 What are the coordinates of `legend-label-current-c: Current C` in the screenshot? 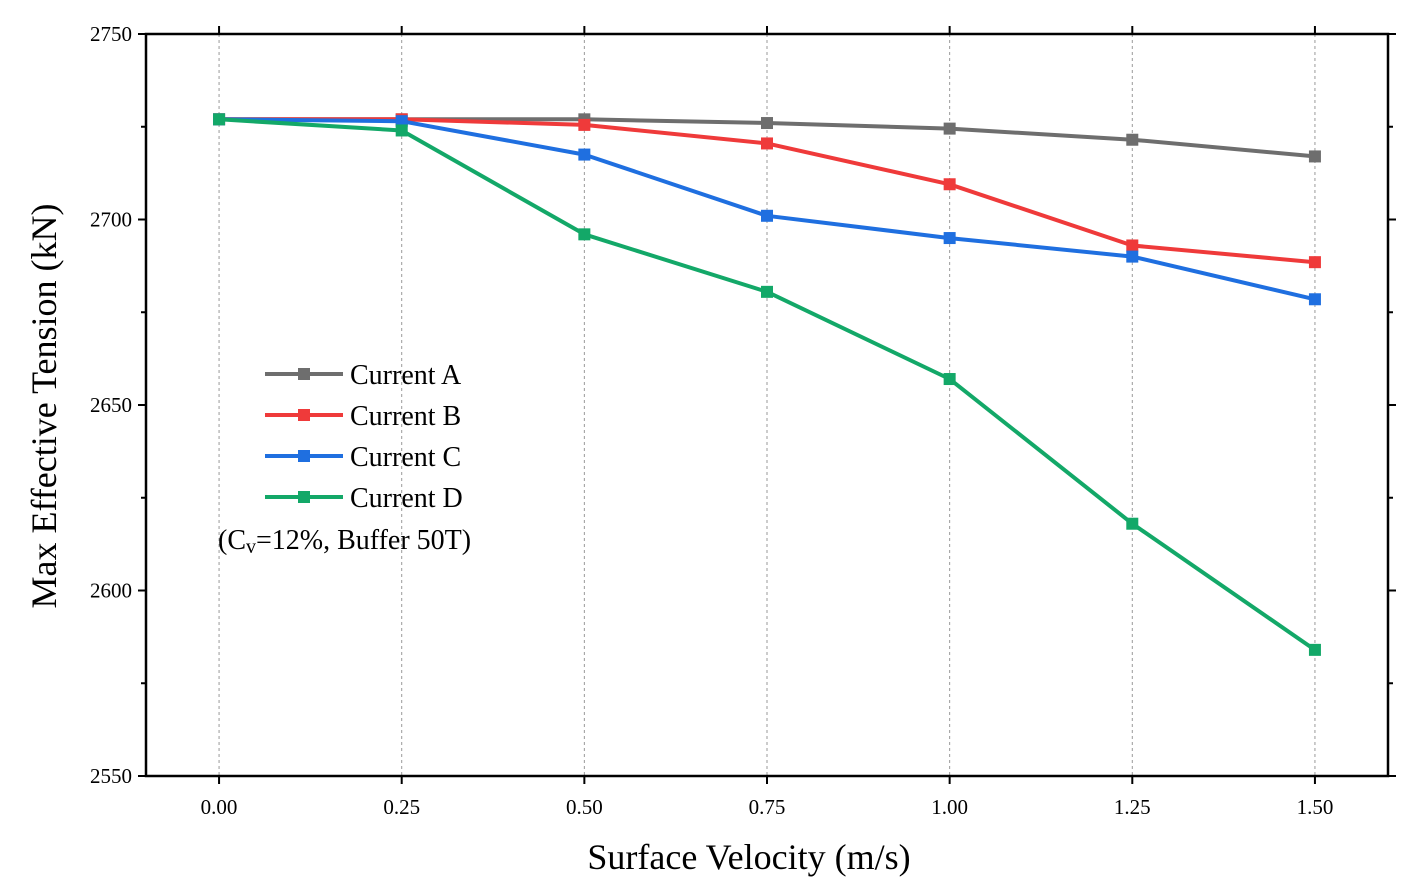 It's located at (405, 457).